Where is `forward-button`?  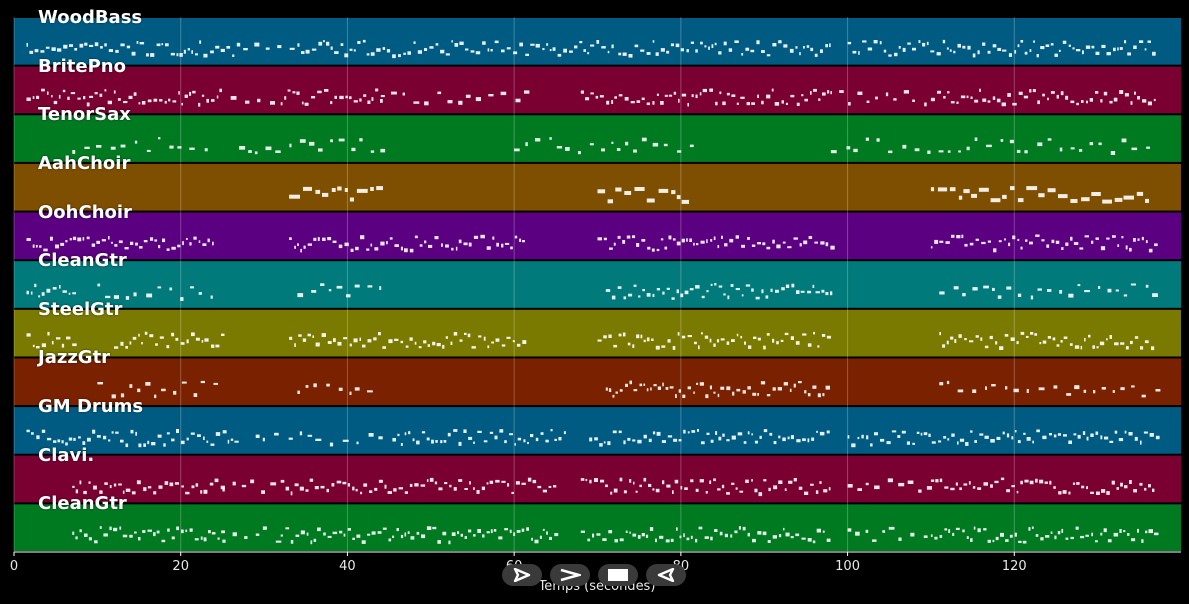
forward-button is located at coordinates (570, 575).